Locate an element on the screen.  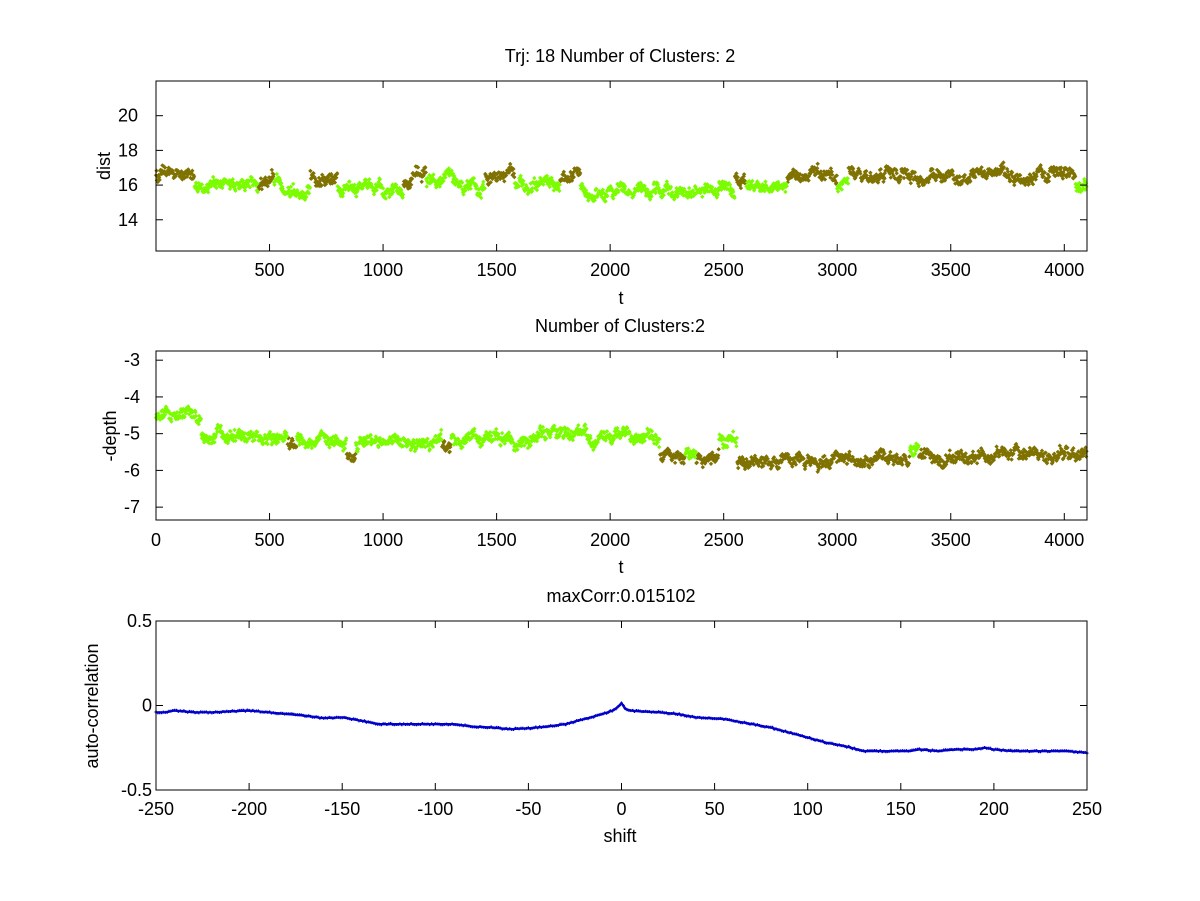
panel-autocorr-xlabel: shift is located at coordinates (619, 836).